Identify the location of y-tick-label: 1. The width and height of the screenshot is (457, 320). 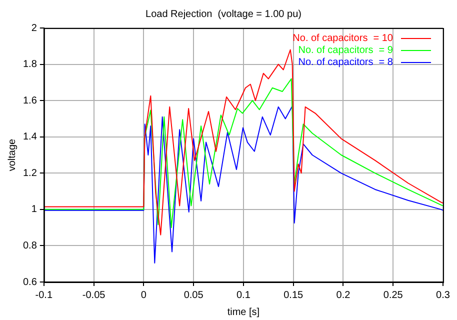
(34, 210).